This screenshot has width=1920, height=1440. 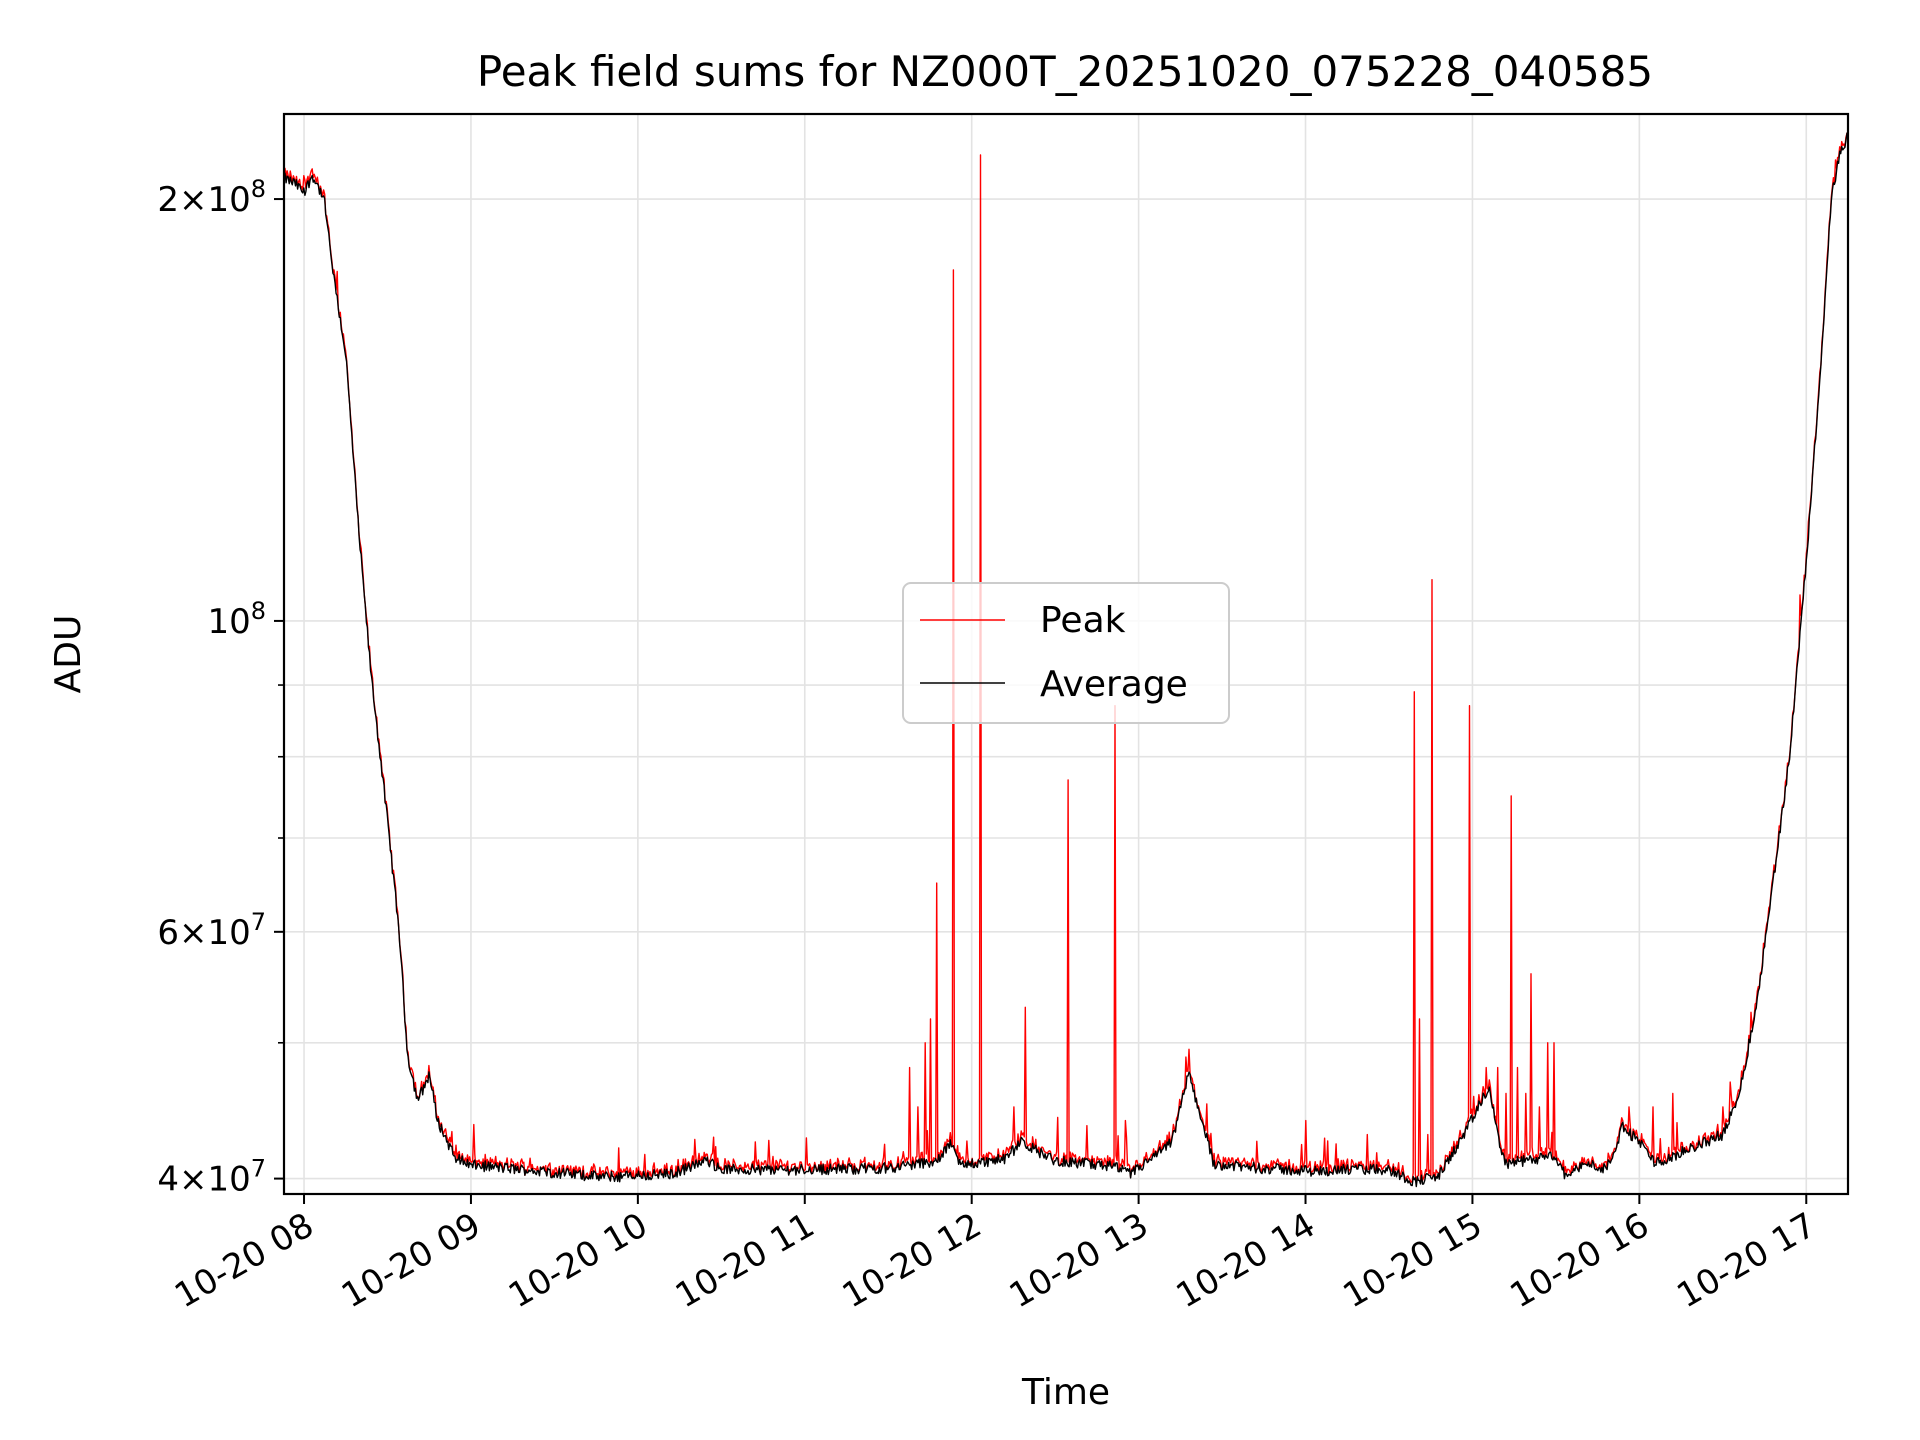 I want to click on y-tick-label: 2×108, so click(x=211, y=197).